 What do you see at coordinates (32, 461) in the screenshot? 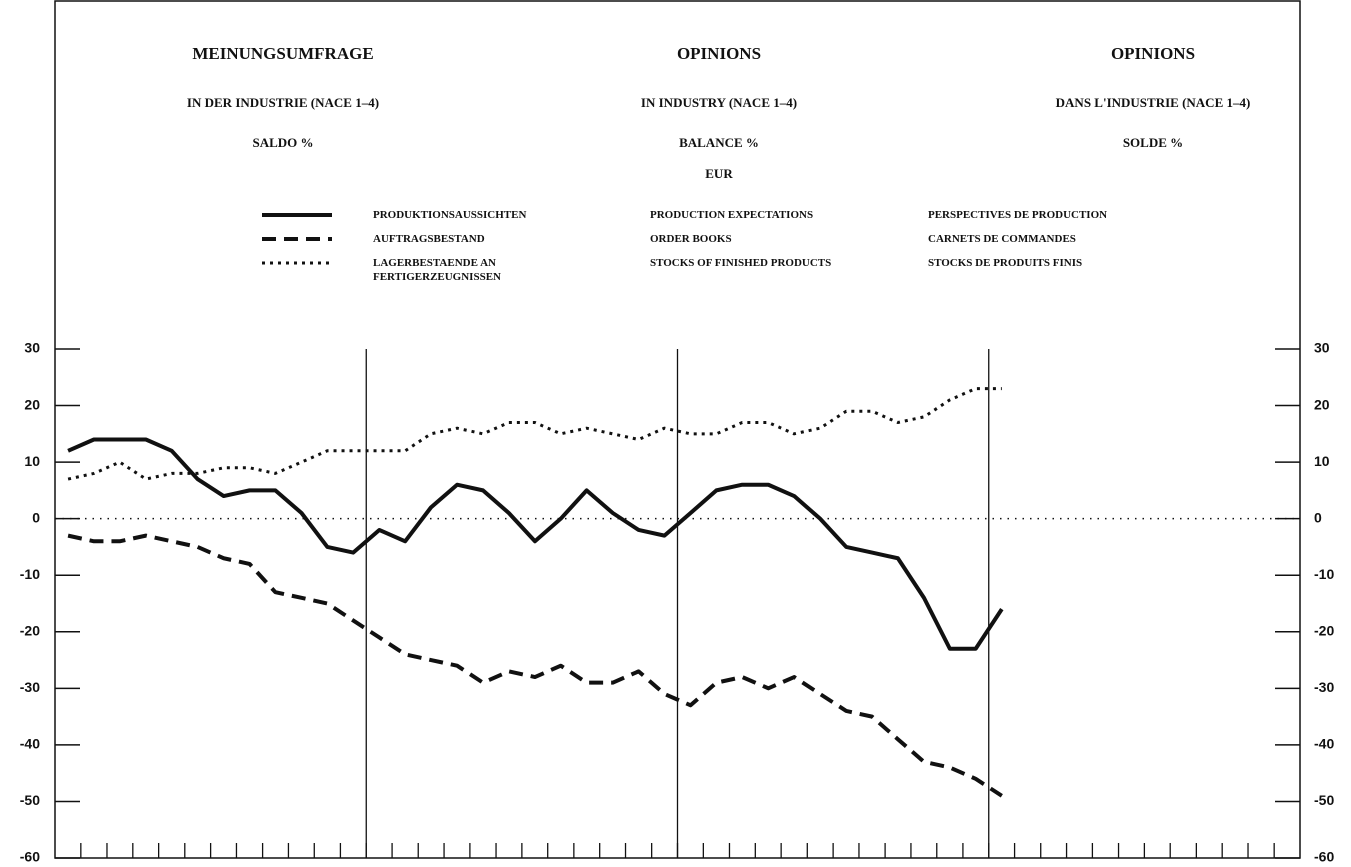
I see `y-tick-label: 10` at bounding box center [32, 461].